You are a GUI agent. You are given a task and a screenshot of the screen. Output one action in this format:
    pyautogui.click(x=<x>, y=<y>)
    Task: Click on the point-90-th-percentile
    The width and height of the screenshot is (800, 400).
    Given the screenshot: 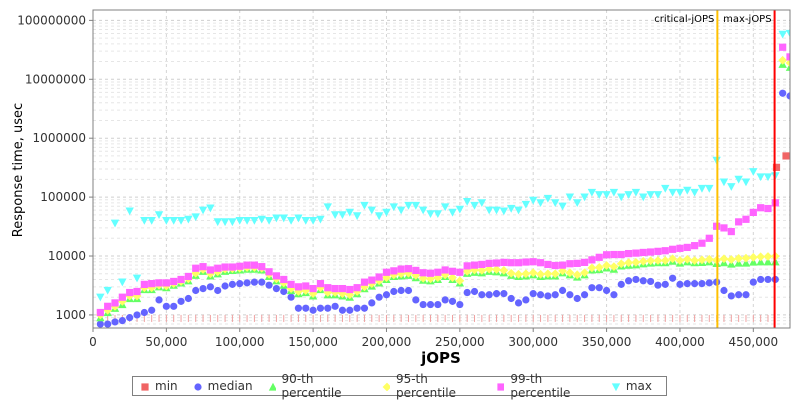 What is the action you would take?
    pyautogui.click(x=753, y=261)
    